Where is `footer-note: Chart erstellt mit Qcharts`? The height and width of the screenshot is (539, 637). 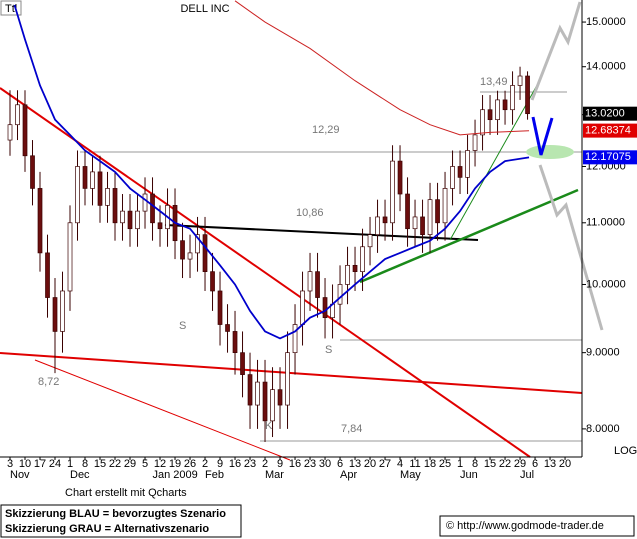
footer-note: Chart erstellt mit Qcharts is located at coordinates (126, 493).